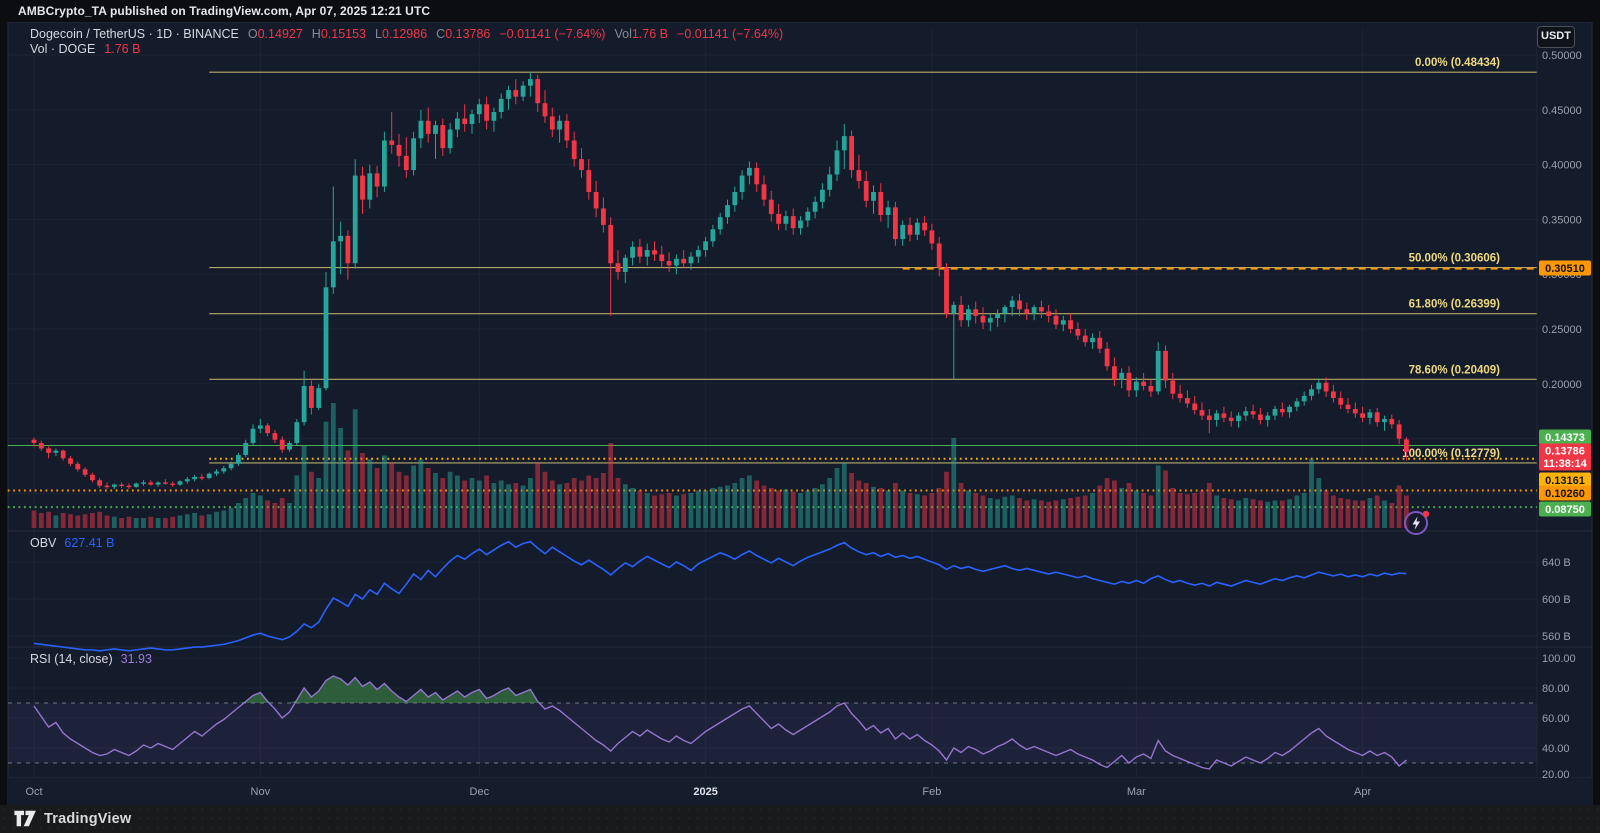 The height and width of the screenshot is (833, 1600). What do you see at coordinates (1562, 111) in the screenshot?
I see `price-tick: 0.45000` at bounding box center [1562, 111].